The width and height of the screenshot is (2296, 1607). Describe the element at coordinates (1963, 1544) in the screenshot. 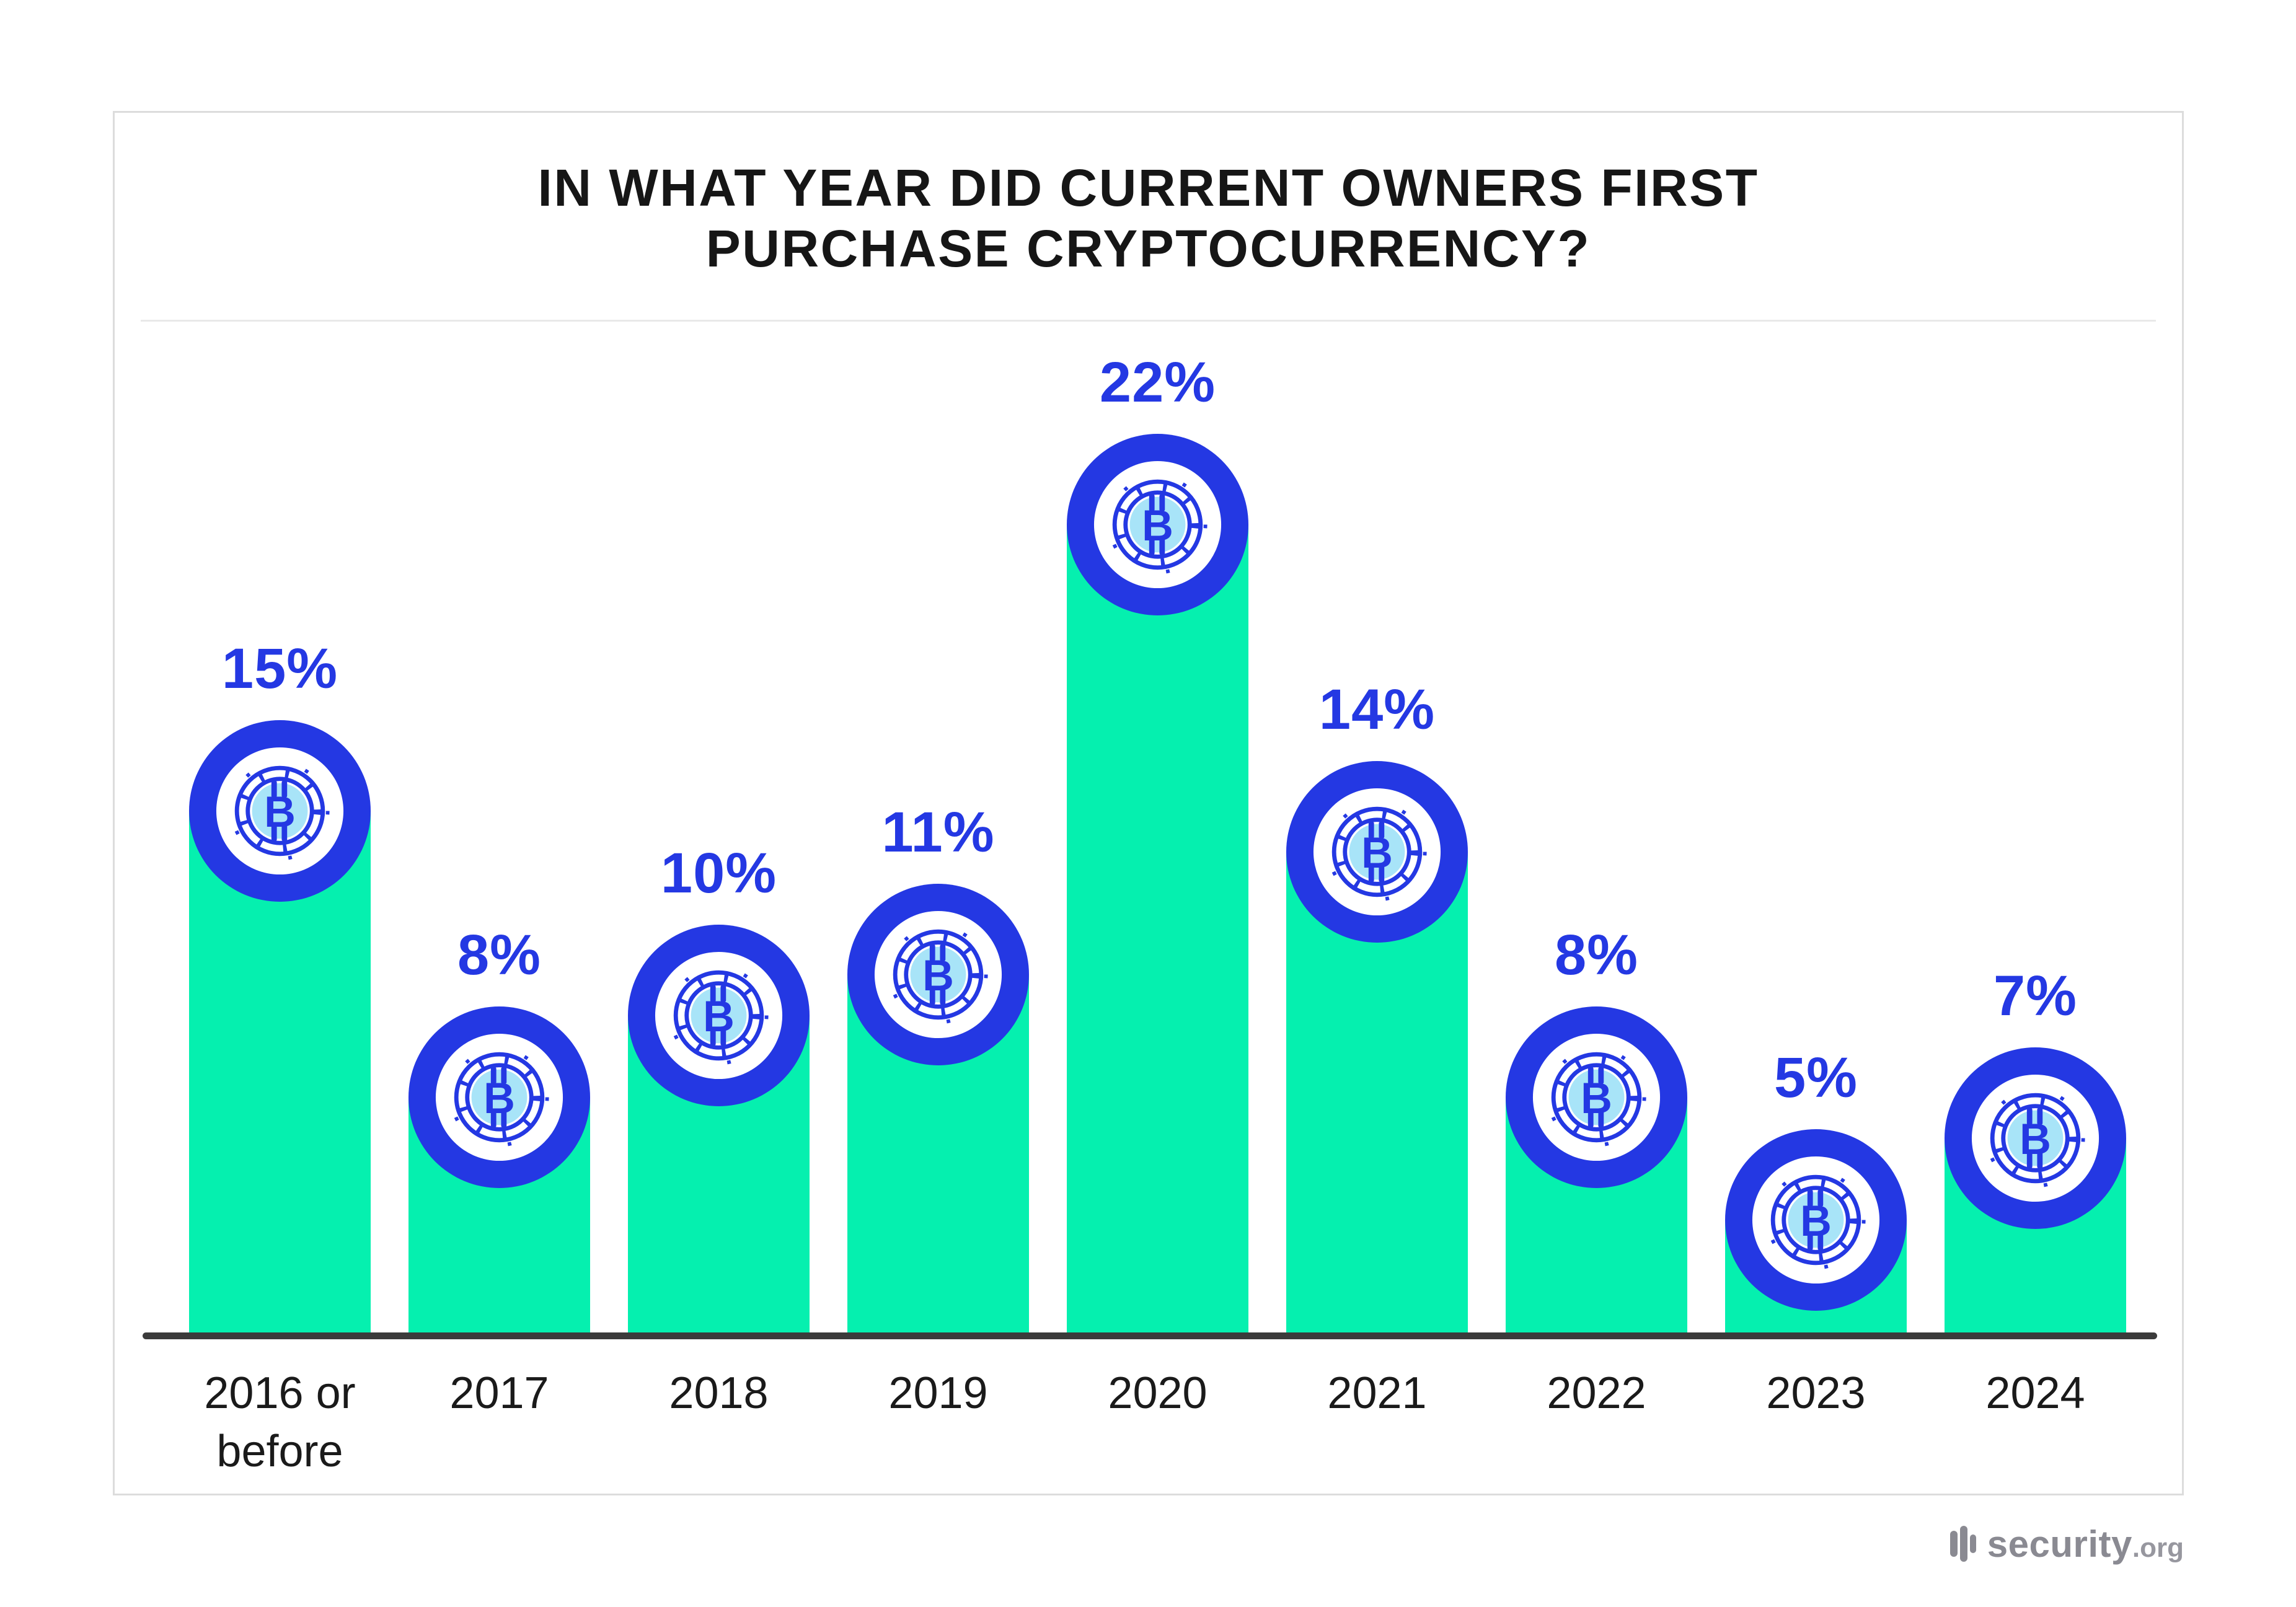

I see `signal-bars-icon` at that location.